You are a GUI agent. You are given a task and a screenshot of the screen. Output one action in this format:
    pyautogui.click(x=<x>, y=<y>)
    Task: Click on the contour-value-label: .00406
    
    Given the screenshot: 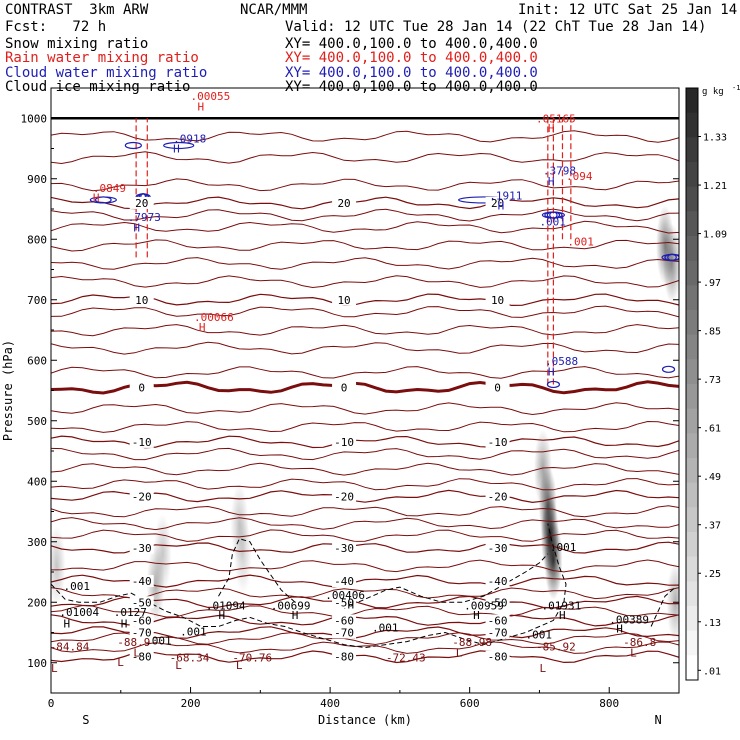 What is the action you would take?
    pyautogui.click(x=345, y=595)
    